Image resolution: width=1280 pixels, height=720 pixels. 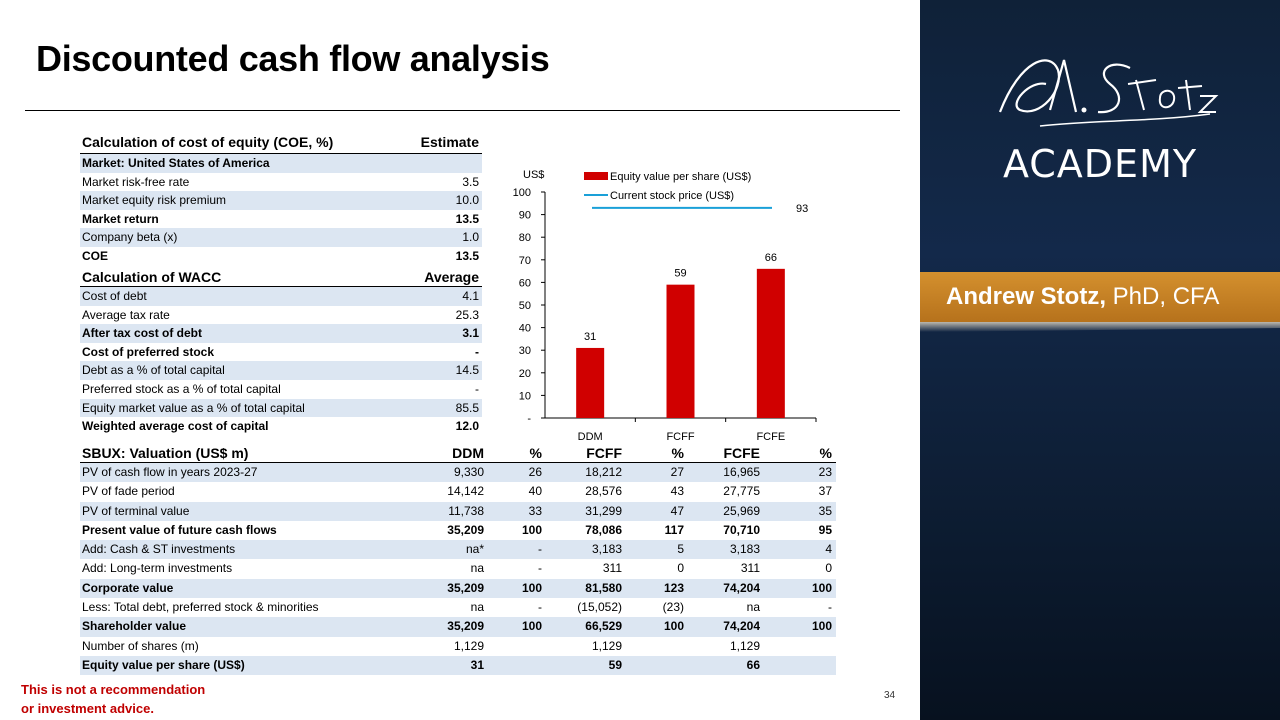 I want to click on row-cell: 3,183, so click(x=744, y=549).